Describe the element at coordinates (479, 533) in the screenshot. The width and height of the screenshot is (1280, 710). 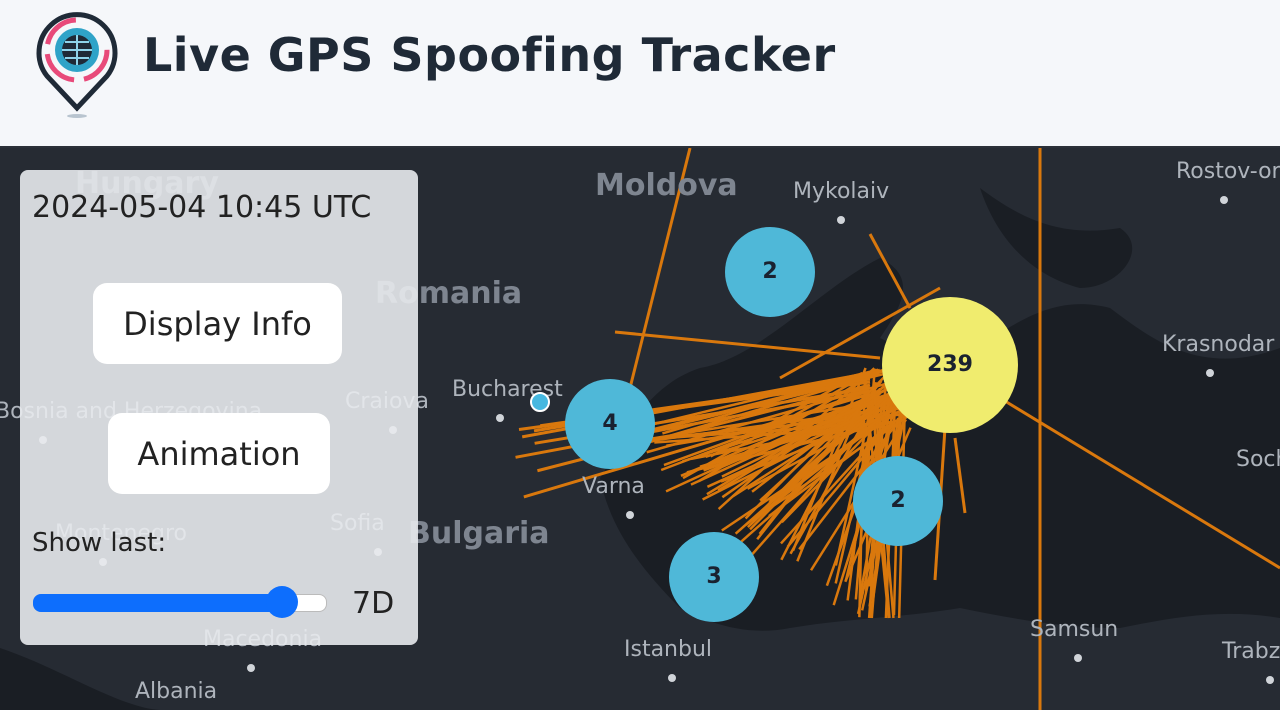
I see `country-label: Bulgaria` at that location.